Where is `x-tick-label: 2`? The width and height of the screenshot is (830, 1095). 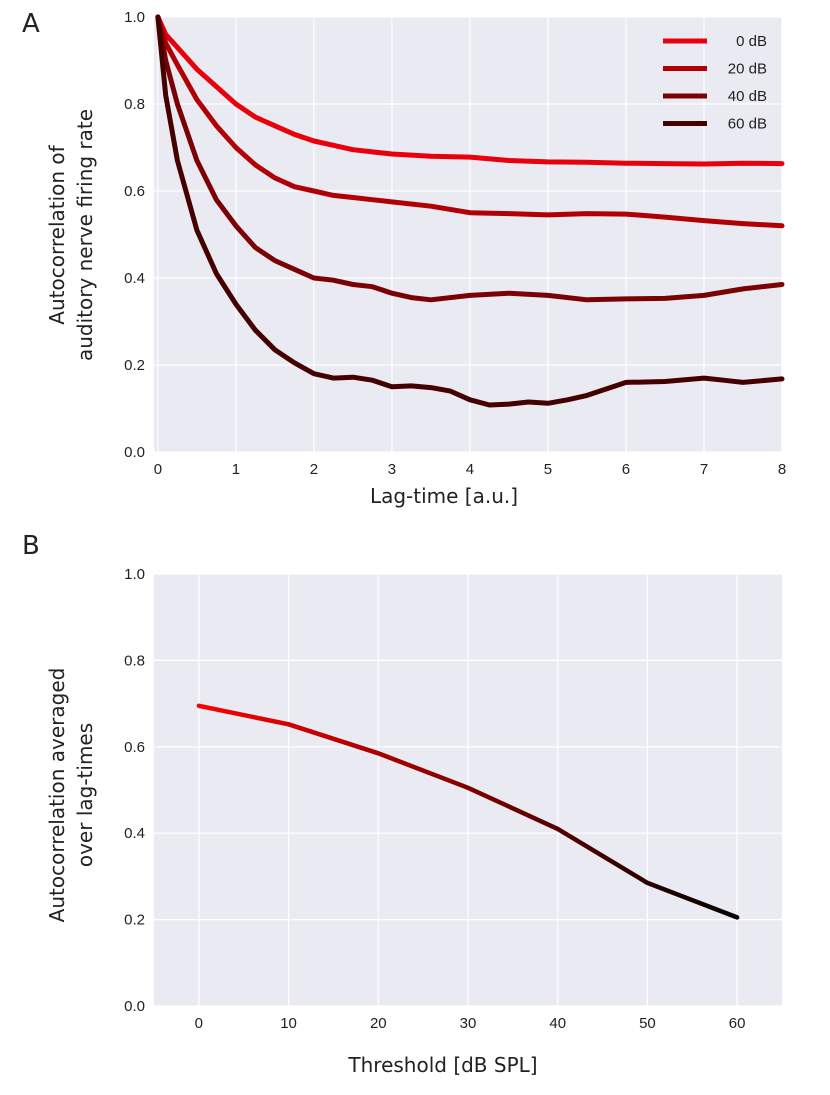 x-tick-label: 2 is located at coordinates (314, 469).